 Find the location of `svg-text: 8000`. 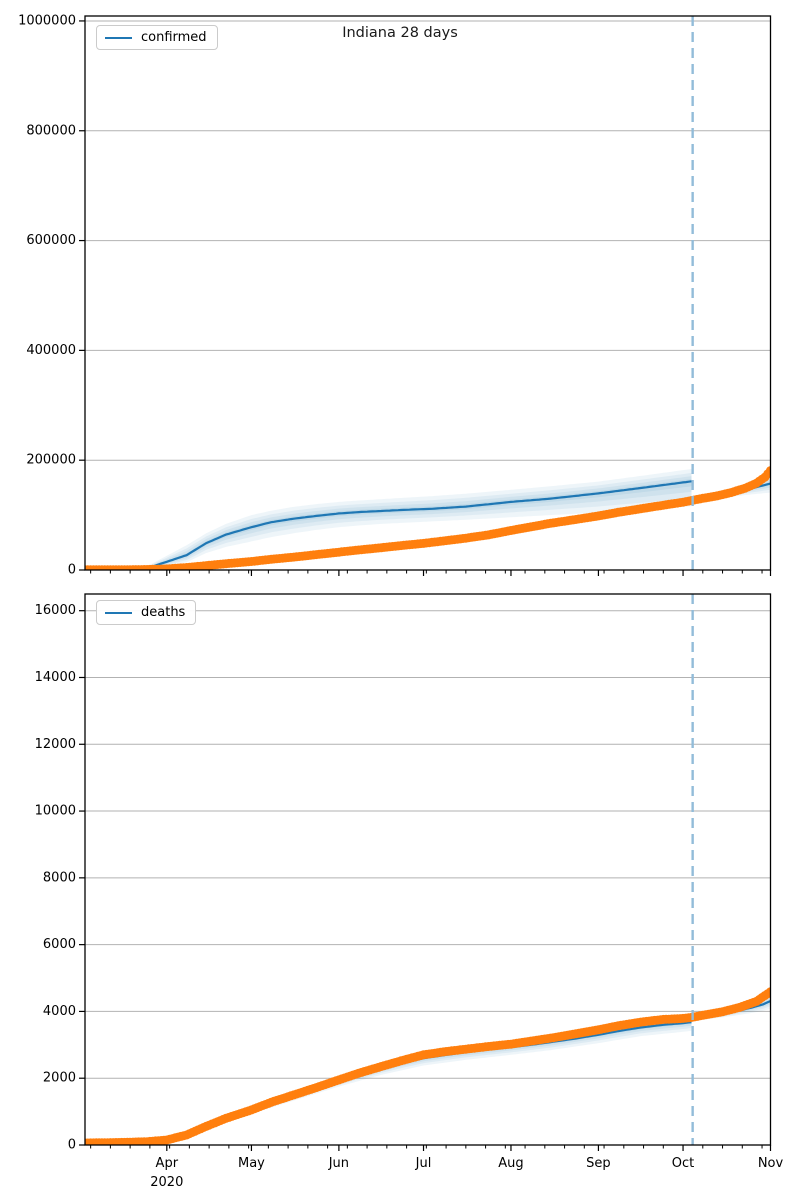

svg-text: 8000 is located at coordinates (59, 877).